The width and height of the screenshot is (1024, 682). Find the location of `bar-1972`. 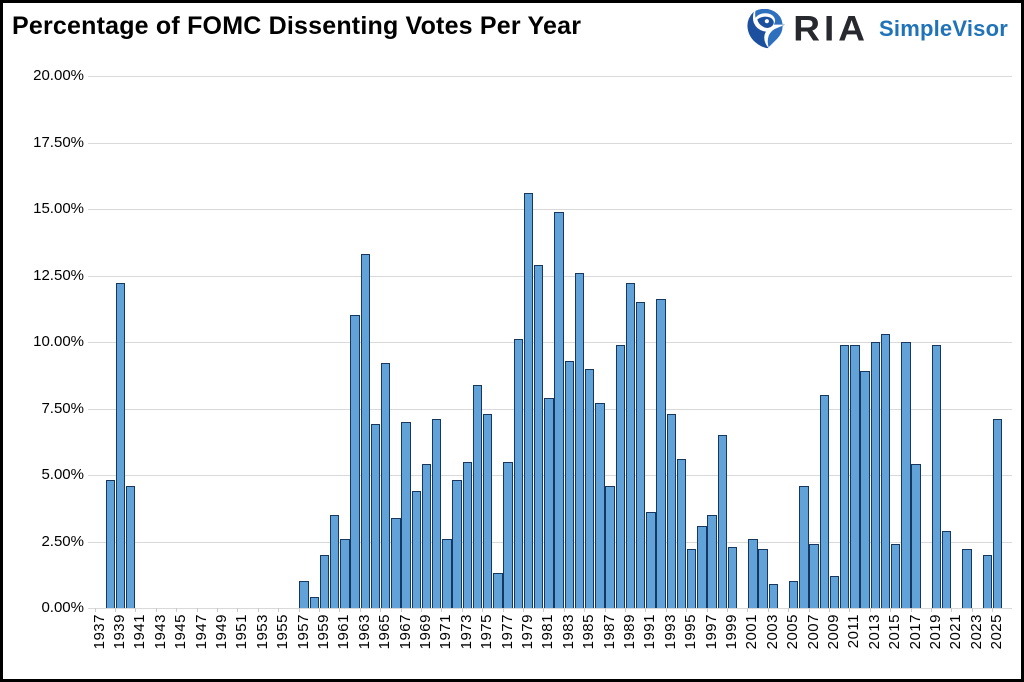

bar-1972 is located at coordinates (457, 544).